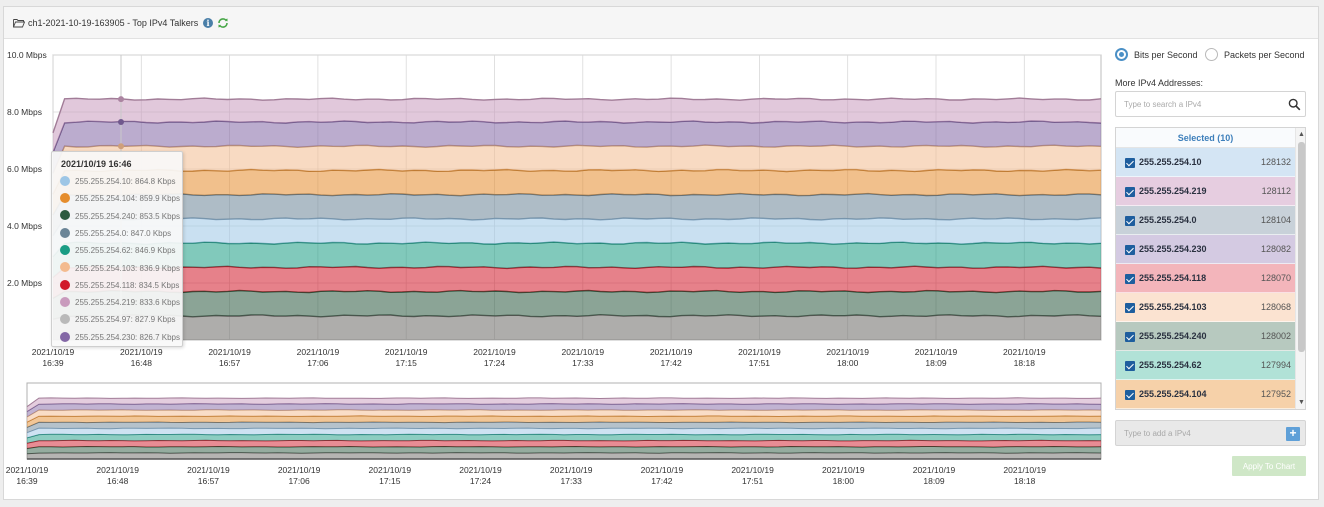 The image size is (1324, 507). I want to click on info-icon: i, so click(208, 23).